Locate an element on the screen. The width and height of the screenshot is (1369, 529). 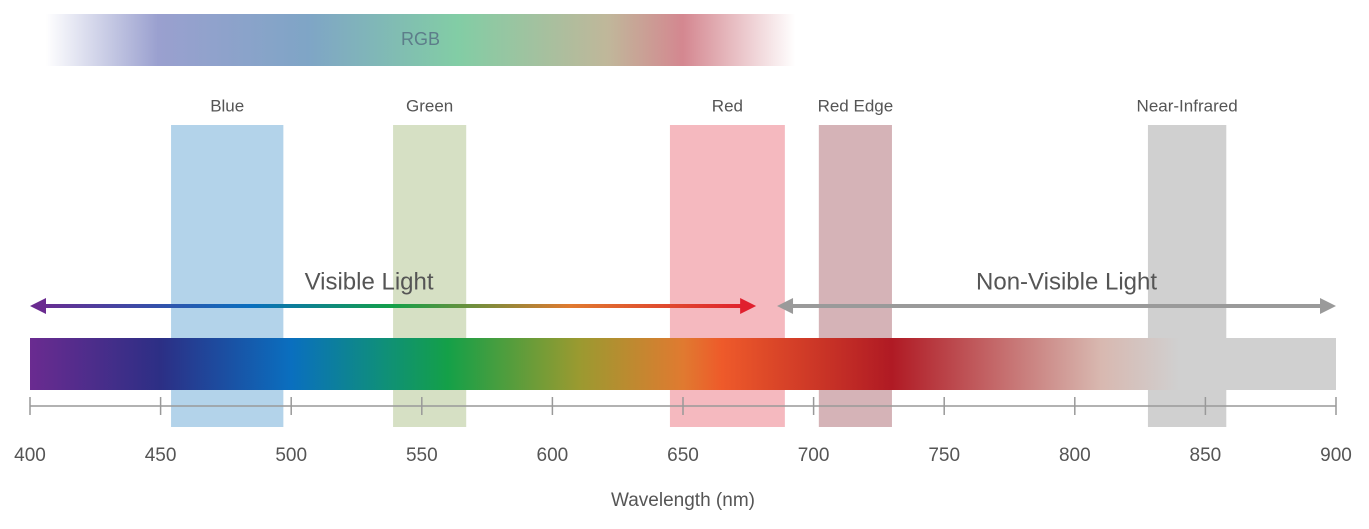
x-tick-label: 900 is located at coordinates (1336, 455).